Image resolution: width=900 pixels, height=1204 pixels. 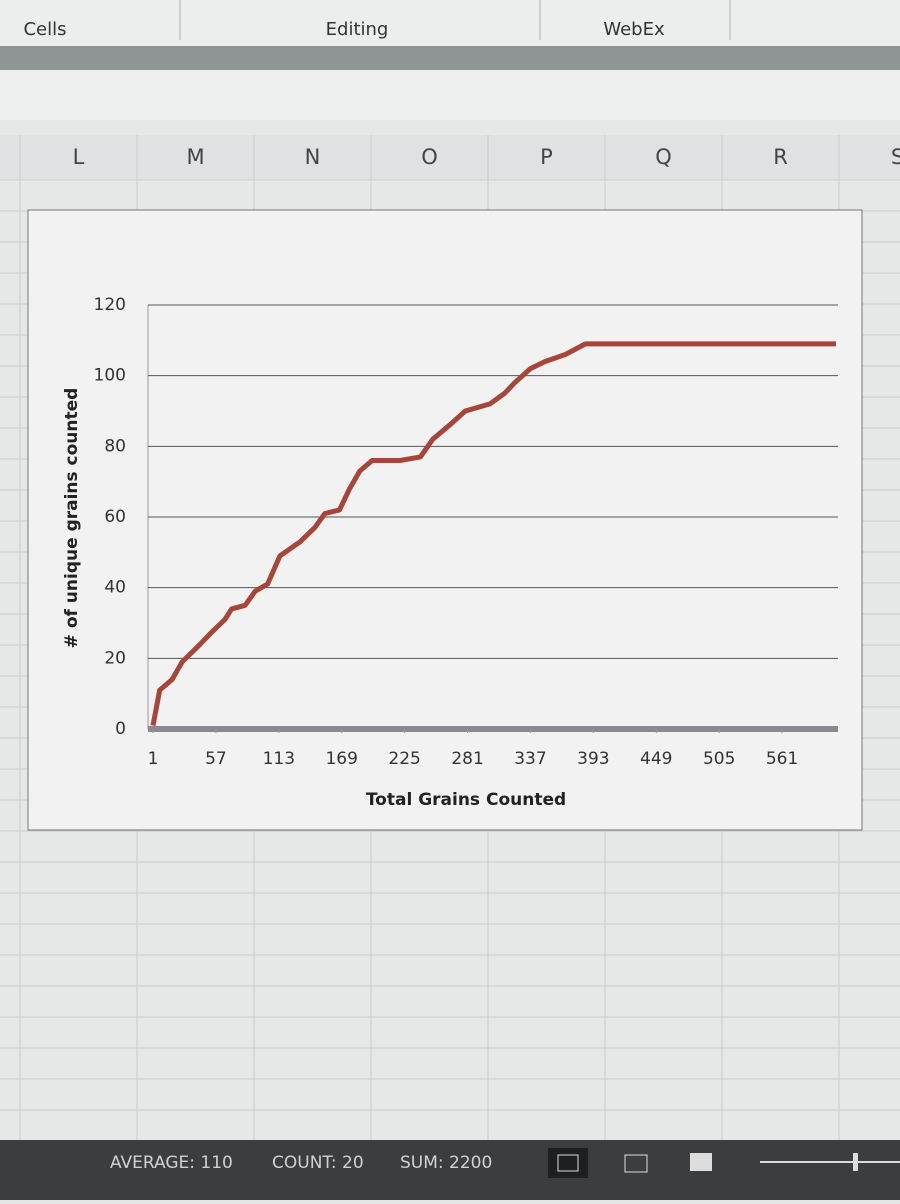 What do you see at coordinates (634, 29) in the screenshot?
I see `ribbon-group-label: WebEx` at bounding box center [634, 29].